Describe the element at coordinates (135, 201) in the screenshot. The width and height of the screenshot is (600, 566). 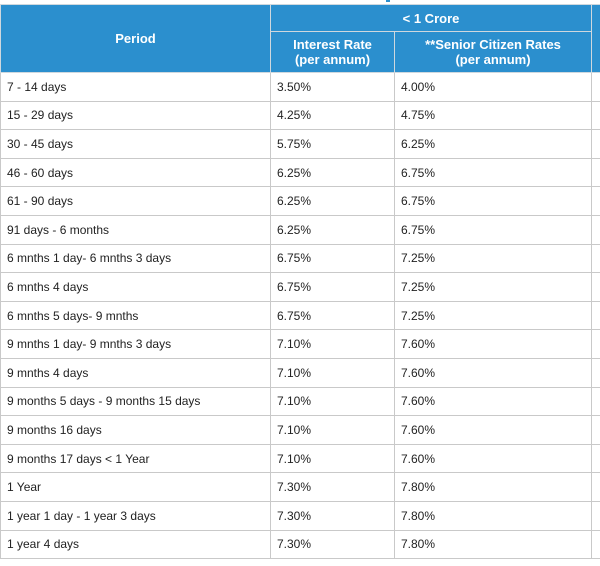
I see `period-cell: 61 - 90 days` at that location.